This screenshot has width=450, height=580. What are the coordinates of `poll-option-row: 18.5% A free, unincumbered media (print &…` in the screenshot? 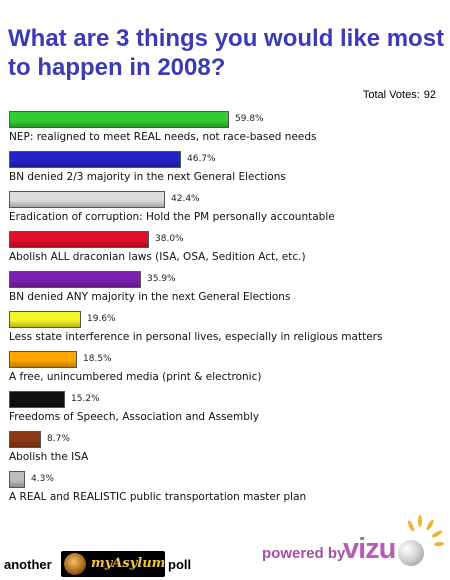 It's located at (224, 371).